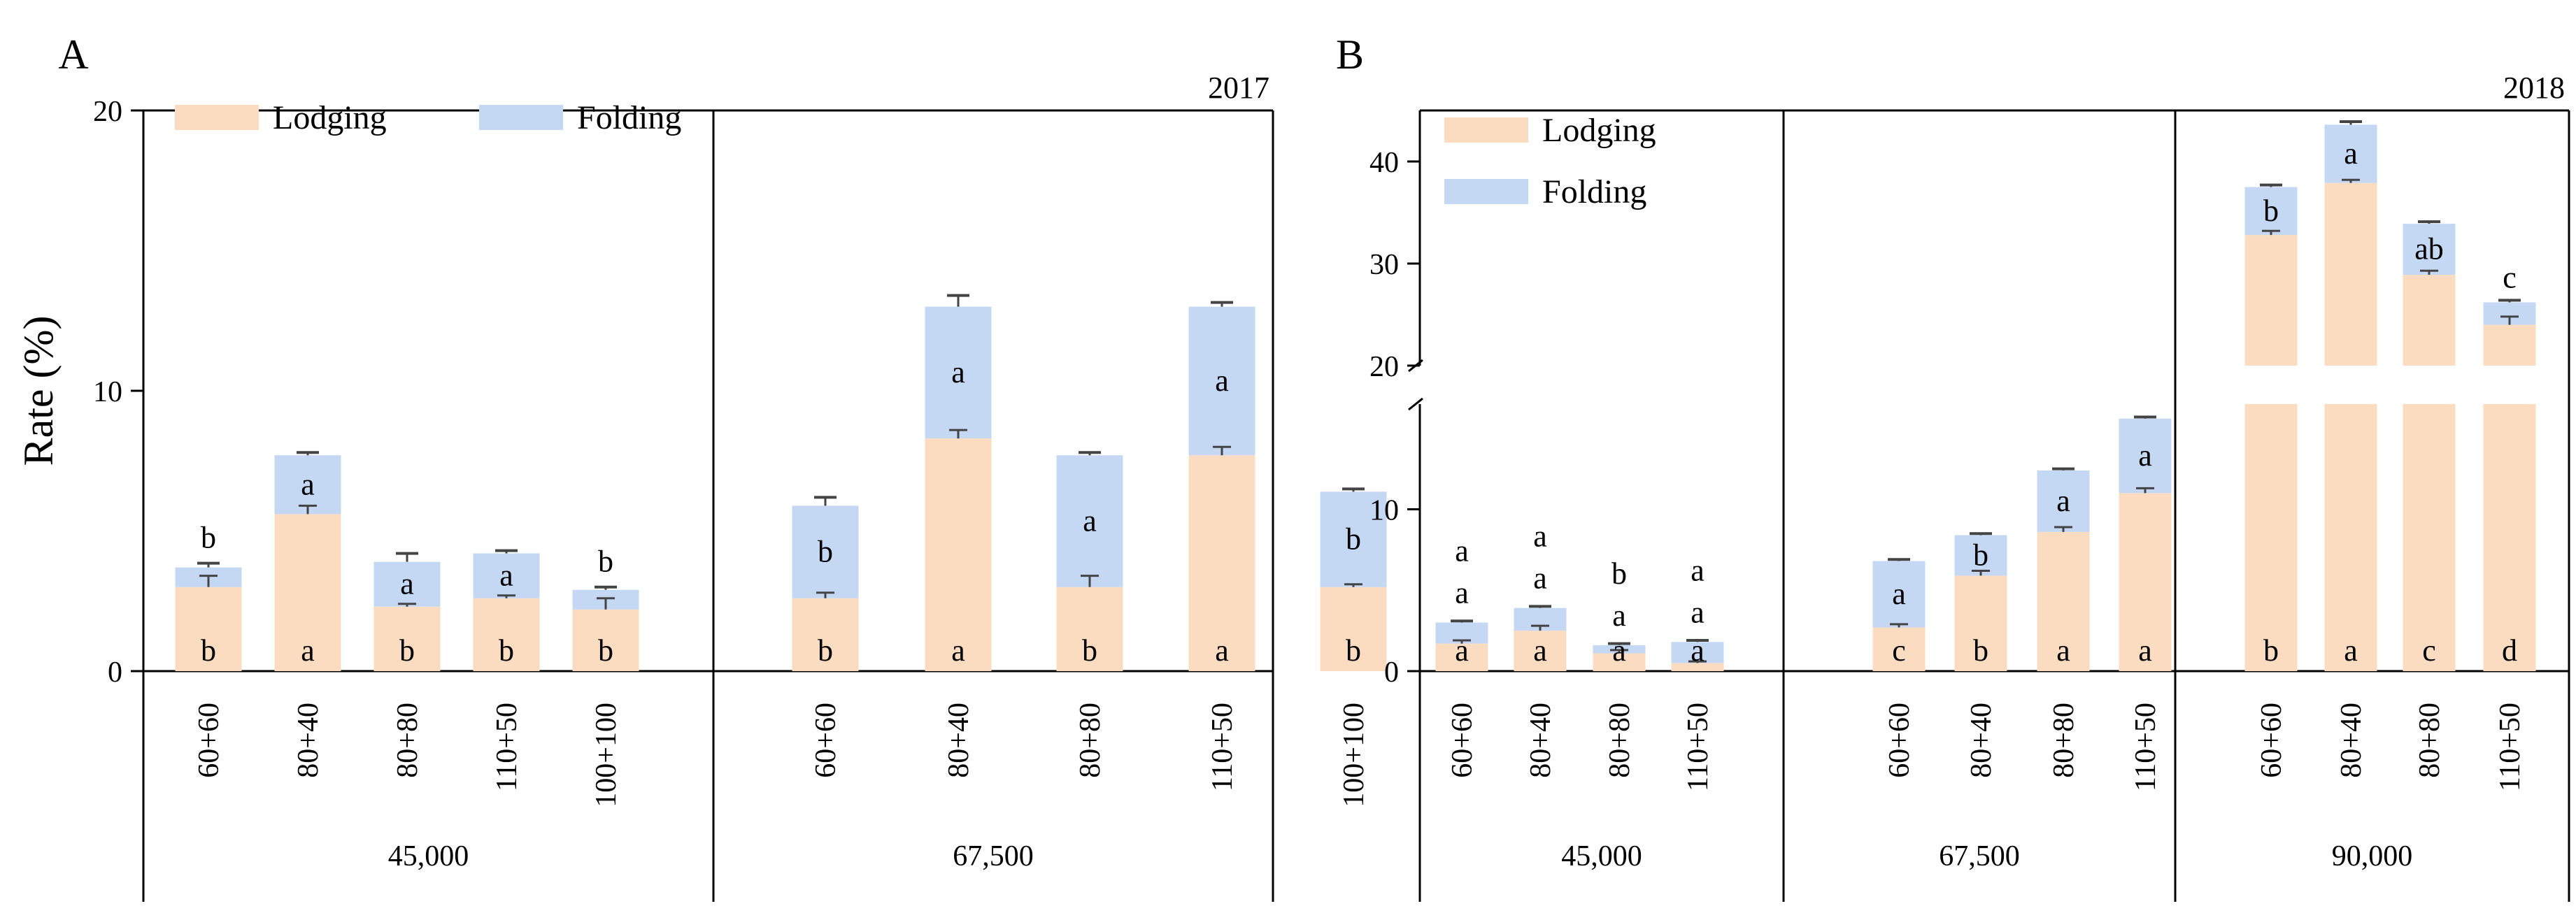 The image size is (2576, 920). I want to click on panel-a-year: 2017, so click(1238, 88).